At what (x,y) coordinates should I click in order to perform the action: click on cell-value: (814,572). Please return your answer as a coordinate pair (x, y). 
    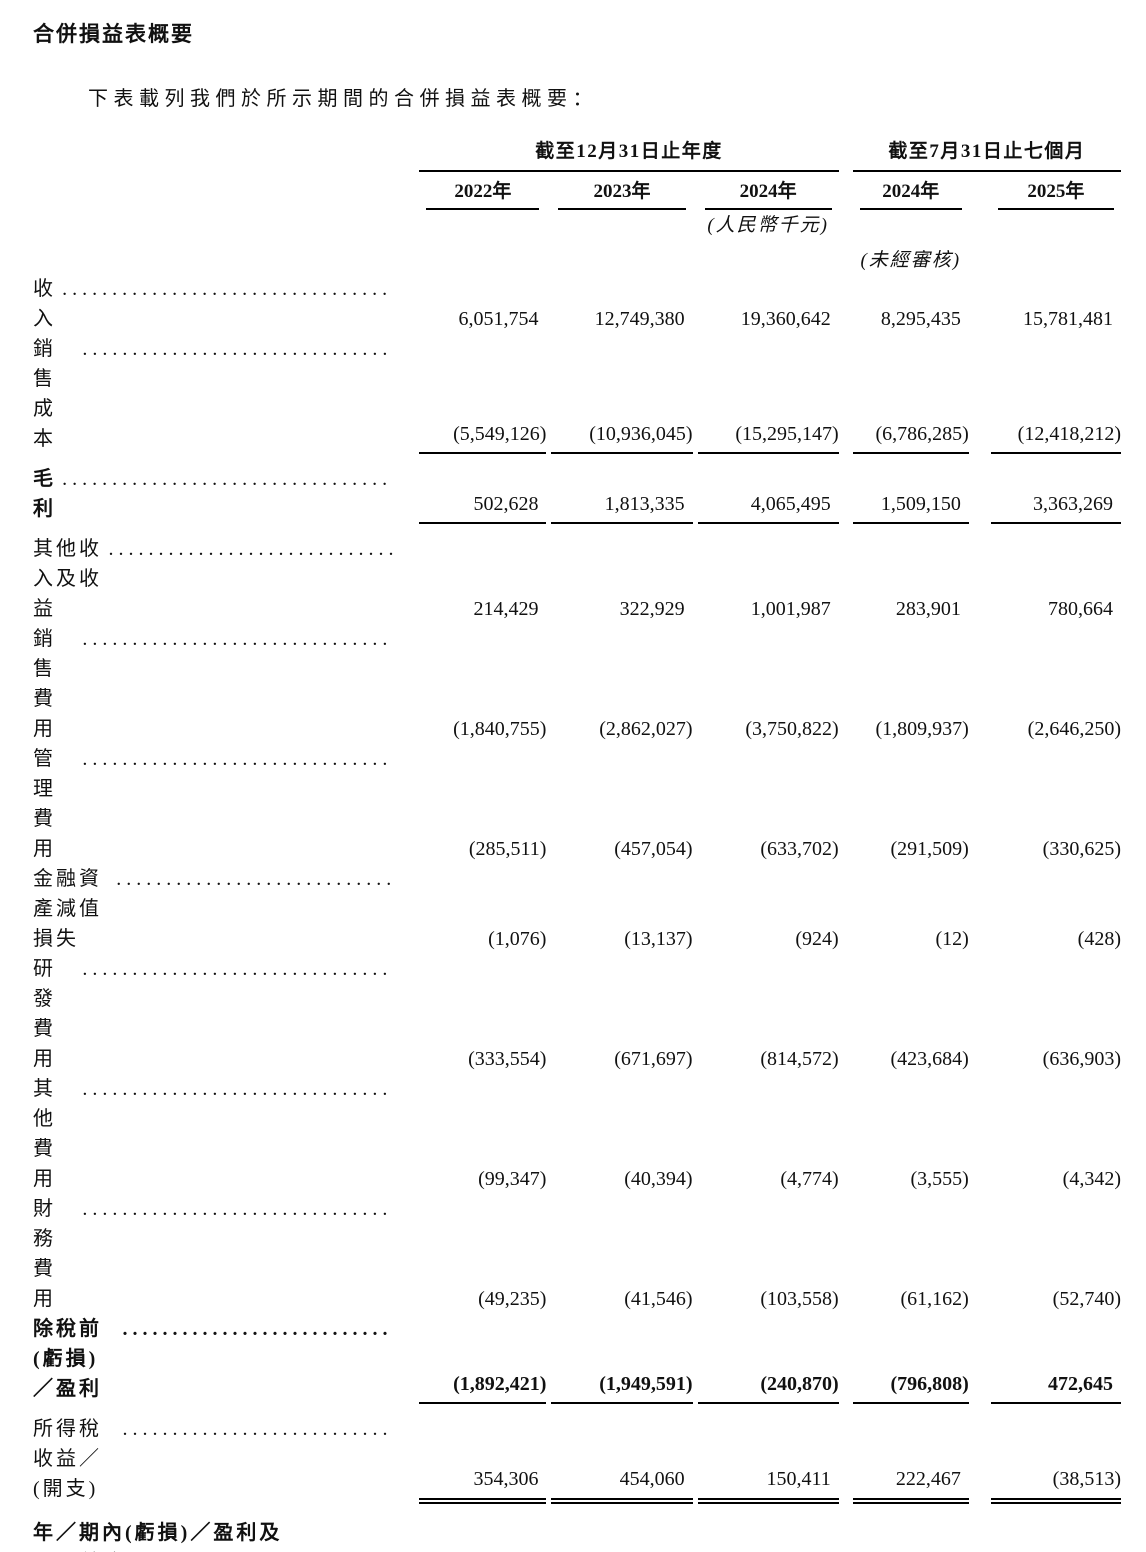
    Looking at the image, I should click on (799, 1059).